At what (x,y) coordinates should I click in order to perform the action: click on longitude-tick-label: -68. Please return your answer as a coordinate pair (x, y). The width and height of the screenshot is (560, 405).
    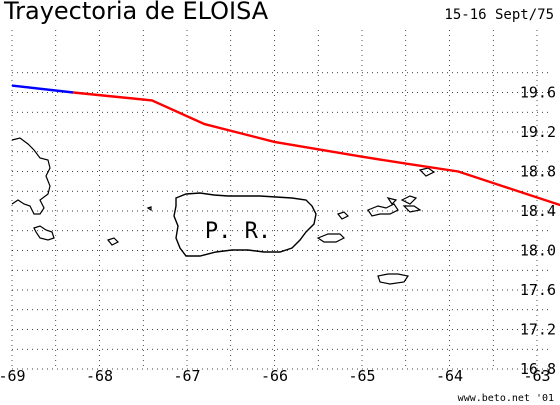
    Looking at the image, I should click on (99, 376).